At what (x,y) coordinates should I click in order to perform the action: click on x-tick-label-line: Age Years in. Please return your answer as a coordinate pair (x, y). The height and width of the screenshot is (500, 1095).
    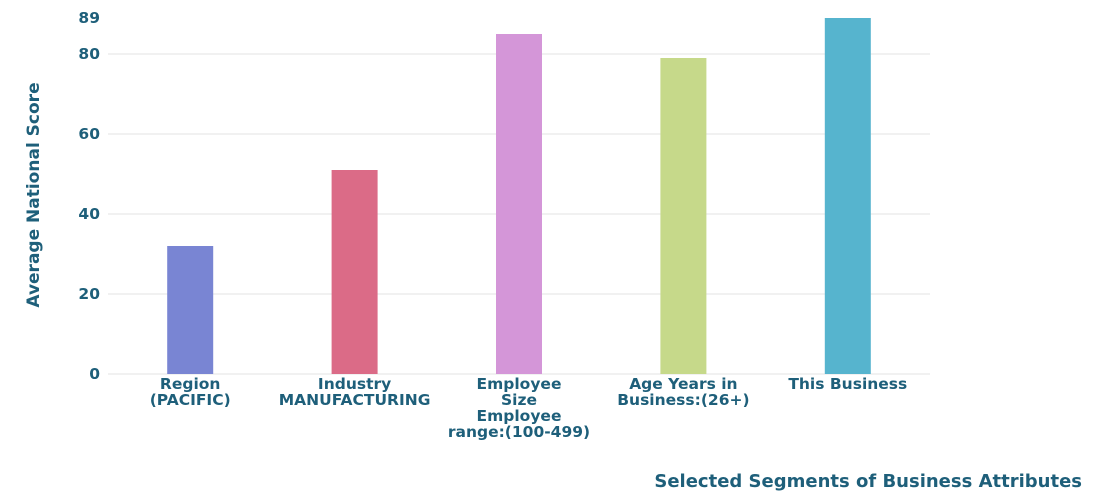
    Looking at the image, I should click on (683, 384).